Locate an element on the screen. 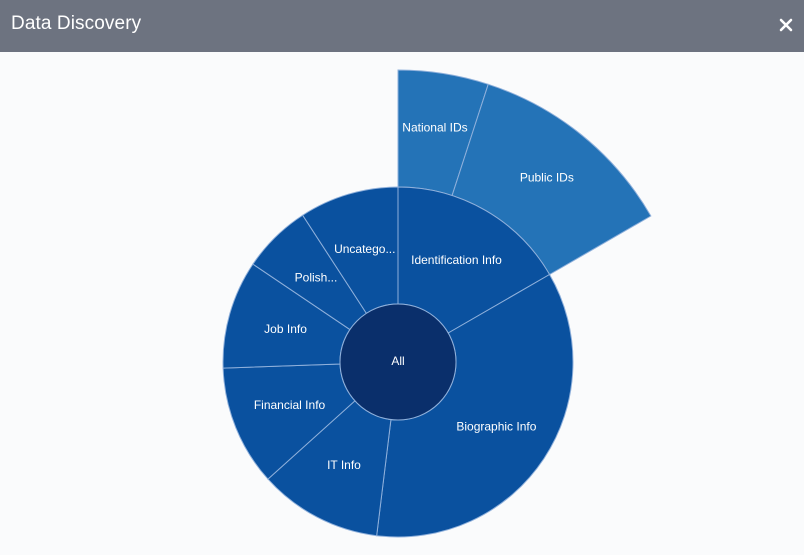 Image resolution: width=804 pixels, height=555 pixels. dialog-header: Data Discovery is located at coordinates (402, 26).